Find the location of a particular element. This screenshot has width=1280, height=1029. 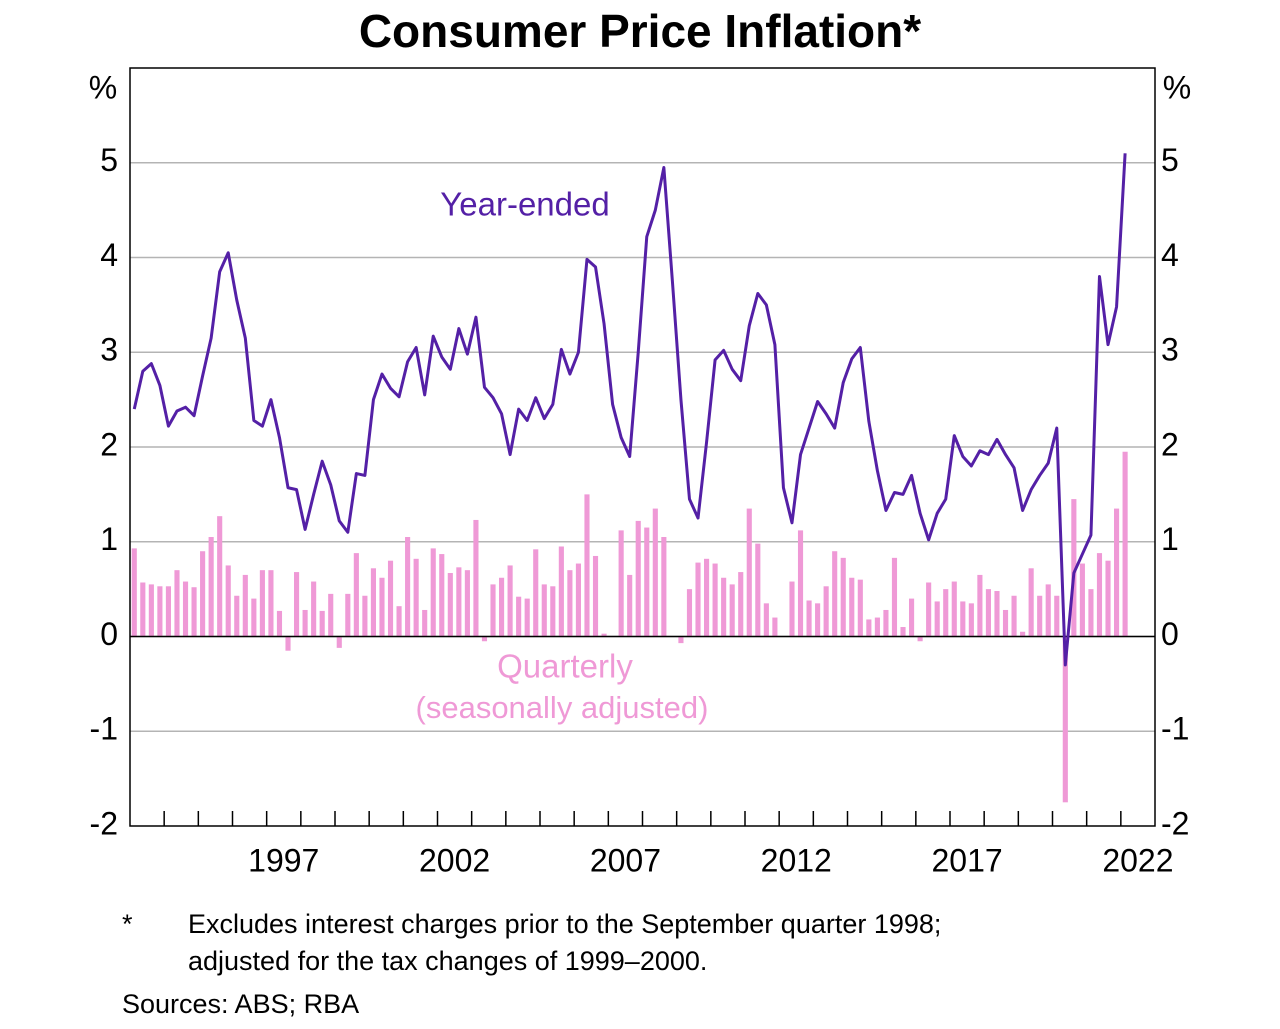

x-tick-label: 1997 is located at coordinates (283, 860).